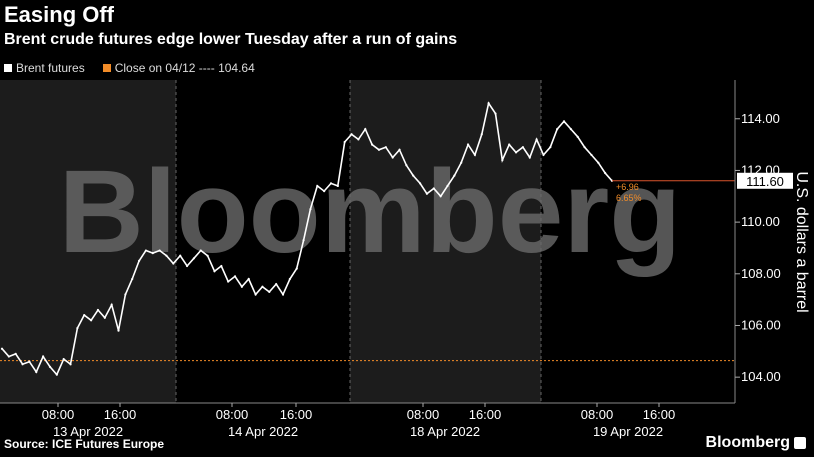 This screenshot has width=814, height=457. Describe the element at coordinates (760, 118) in the screenshot. I see `y-tick-label: 114.00` at that location.